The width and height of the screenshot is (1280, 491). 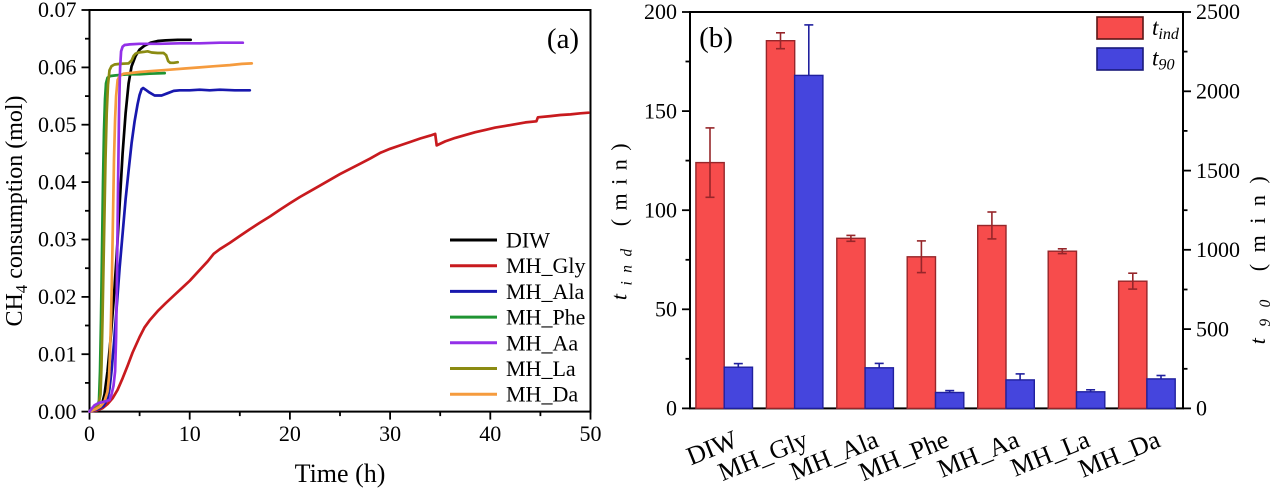 I want to click on svg-text: 20, so click(x=290, y=433).